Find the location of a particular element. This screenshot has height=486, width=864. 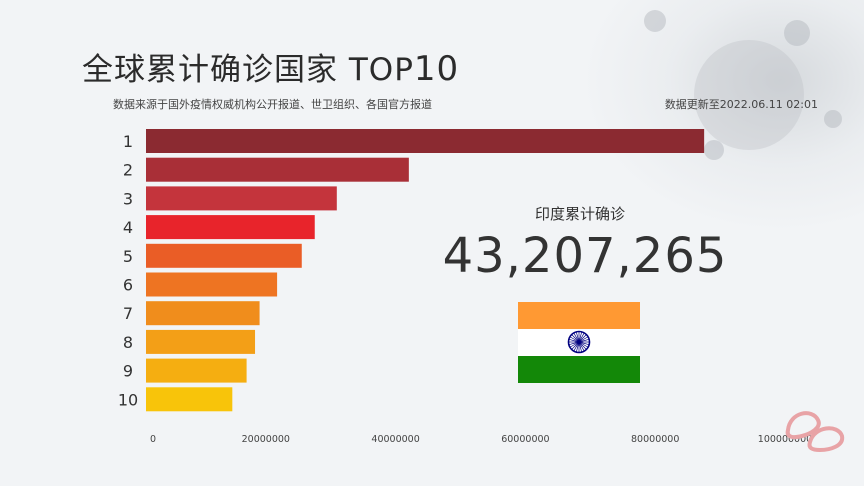

india-flag-icon is located at coordinates (579, 342).